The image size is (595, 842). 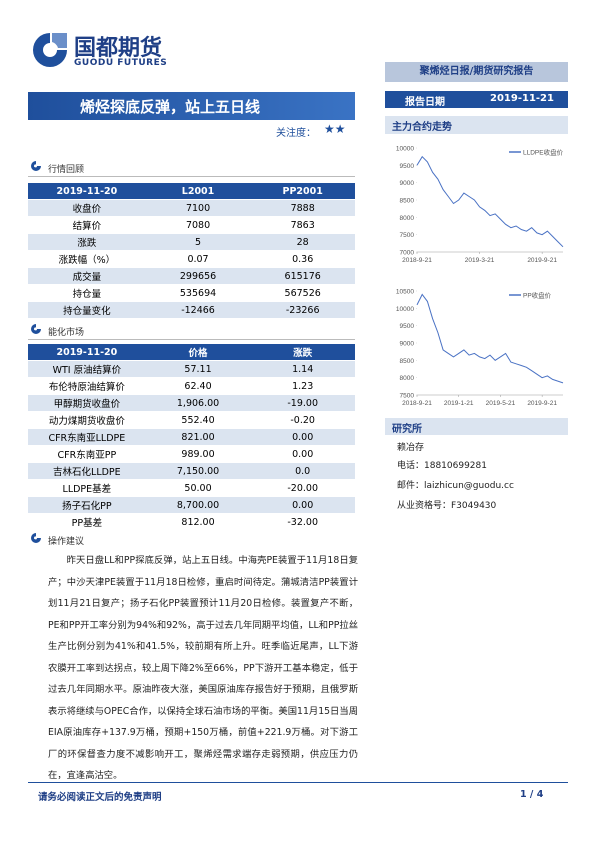 What do you see at coordinates (198, 259) in the screenshot?
I see `table-cell: 0.07` at bounding box center [198, 259].